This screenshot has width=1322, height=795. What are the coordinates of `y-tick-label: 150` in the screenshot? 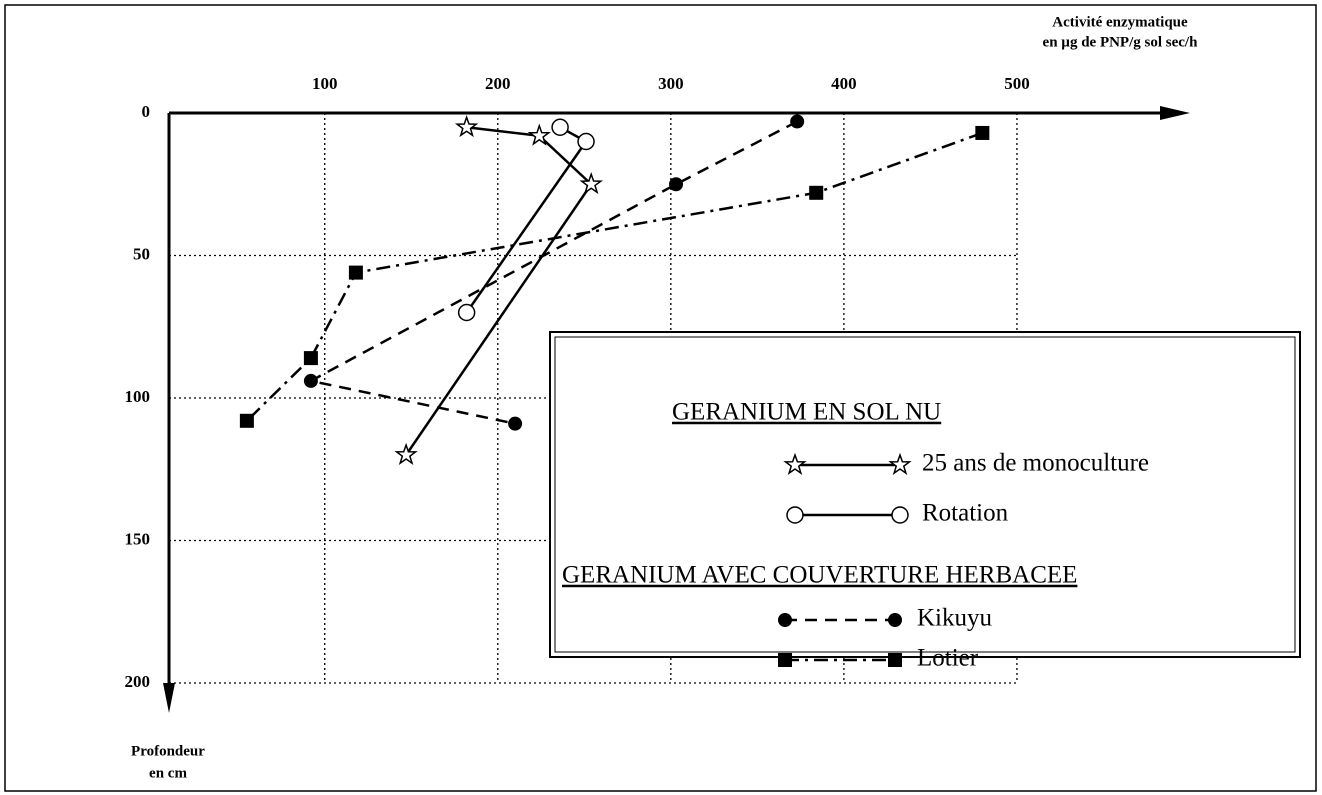 It's located at (138, 538).